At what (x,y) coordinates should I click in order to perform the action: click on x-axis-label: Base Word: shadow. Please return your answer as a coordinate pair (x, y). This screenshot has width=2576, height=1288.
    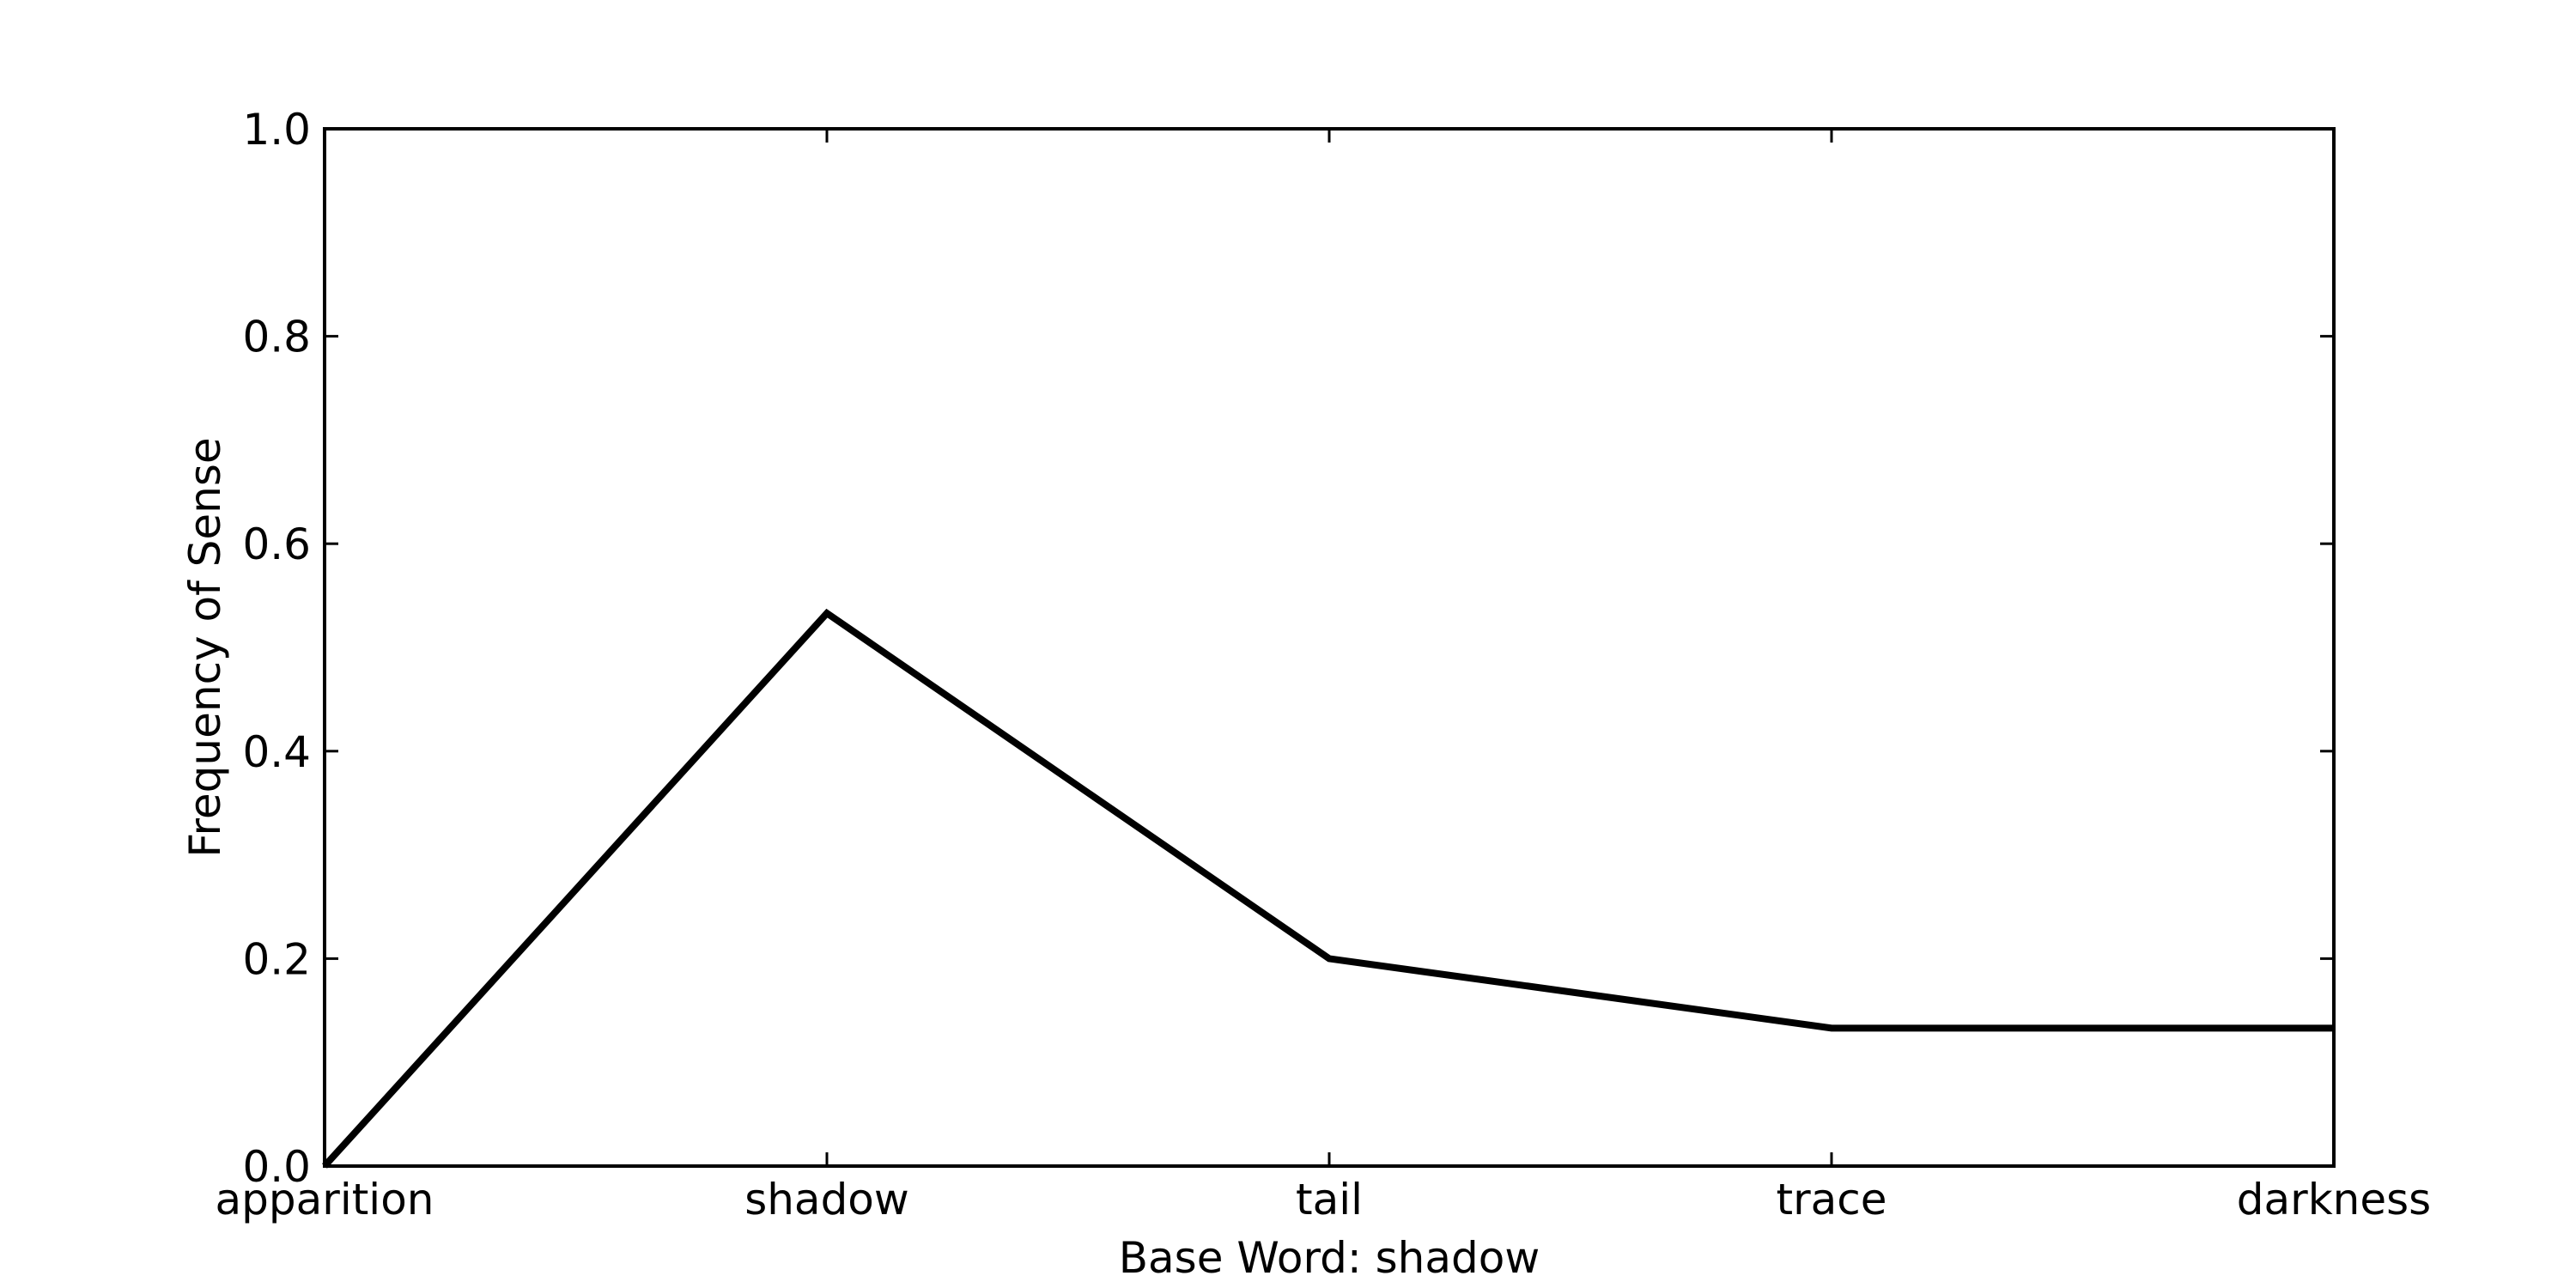
    Looking at the image, I should click on (1330, 1258).